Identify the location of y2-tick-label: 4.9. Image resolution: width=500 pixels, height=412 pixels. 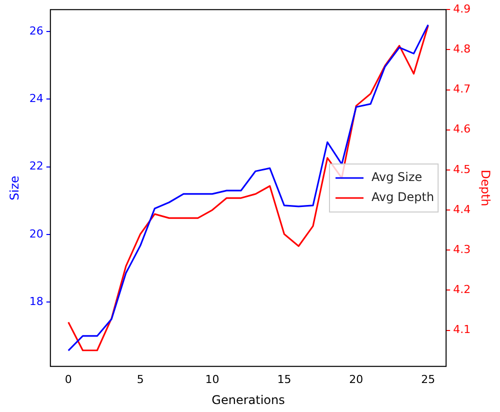
(462, 9).